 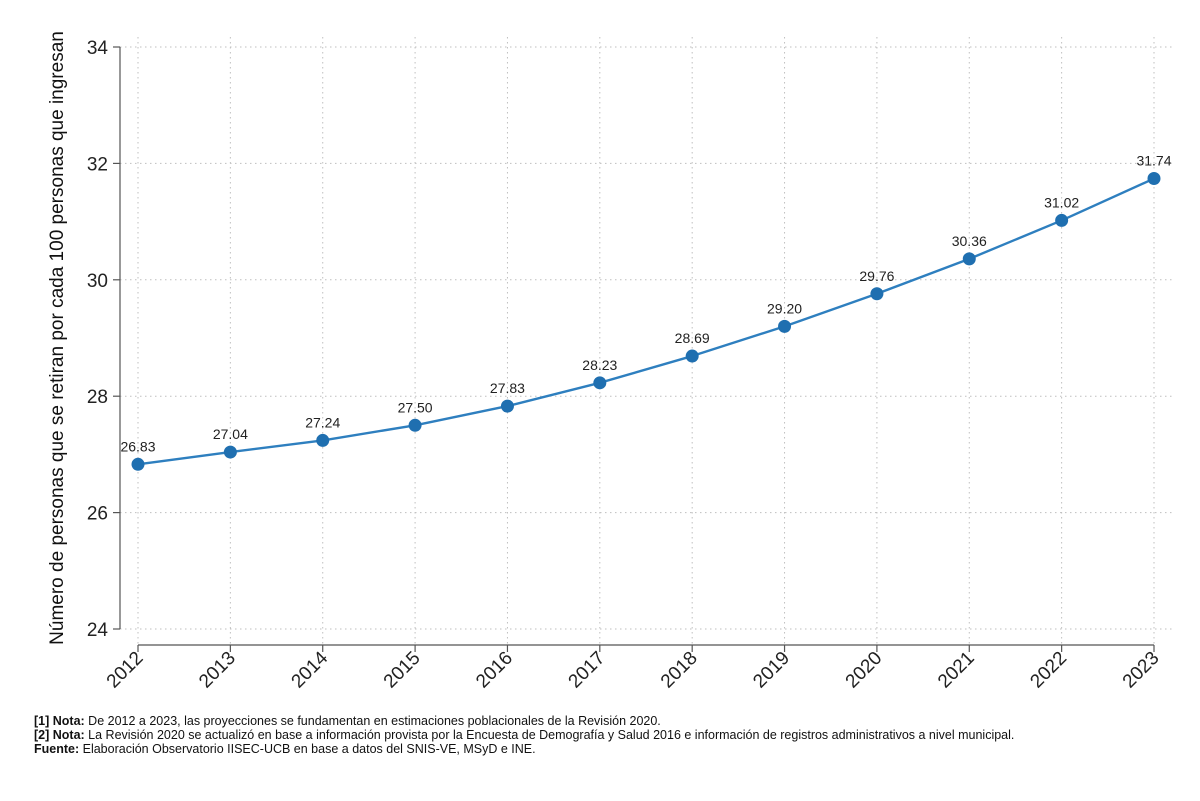 What do you see at coordinates (876, 276) in the screenshot?
I see `data-label: 29.76` at bounding box center [876, 276].